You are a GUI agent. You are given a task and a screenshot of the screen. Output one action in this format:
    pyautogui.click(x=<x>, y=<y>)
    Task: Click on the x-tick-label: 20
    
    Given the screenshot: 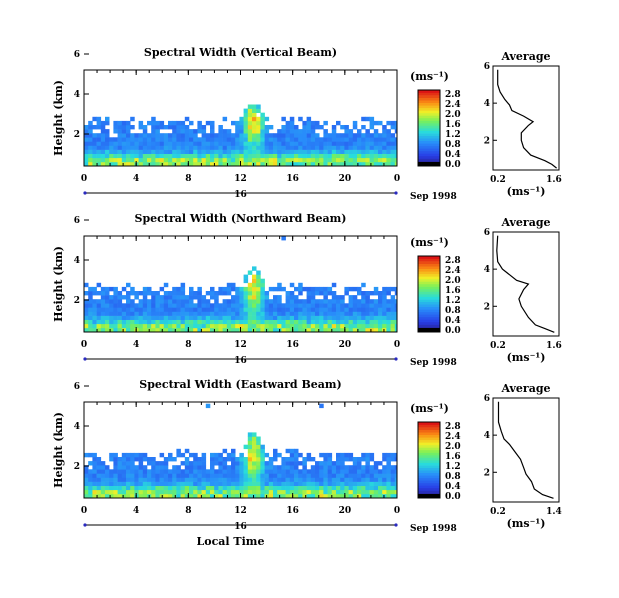 What is the action you would take?
    pyautogui.click(x=345, y=179)
    